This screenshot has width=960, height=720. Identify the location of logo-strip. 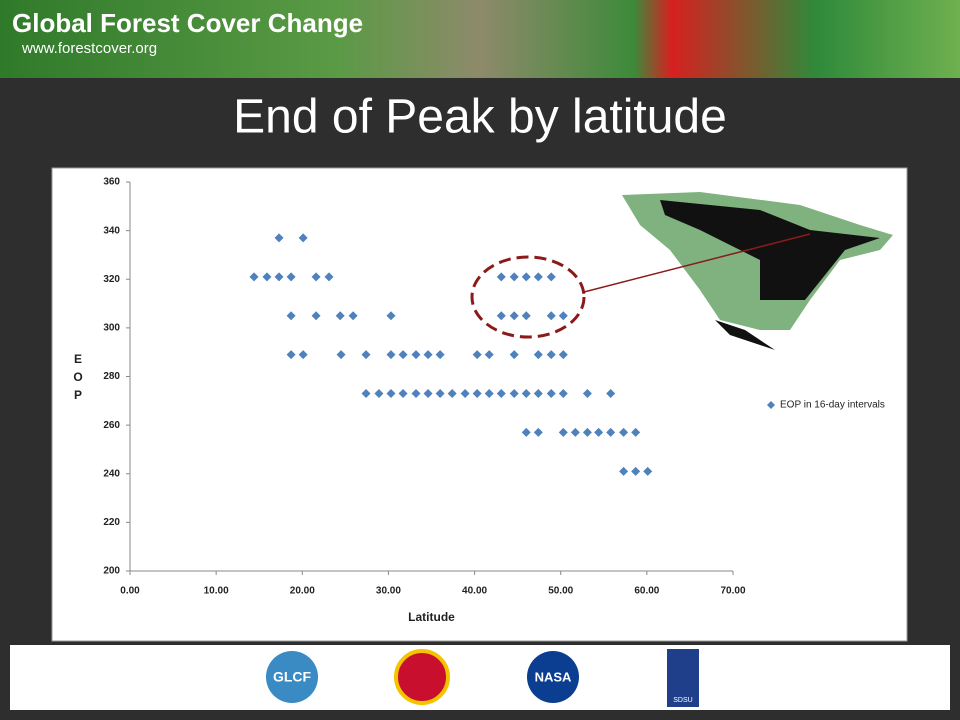
(480, 677).